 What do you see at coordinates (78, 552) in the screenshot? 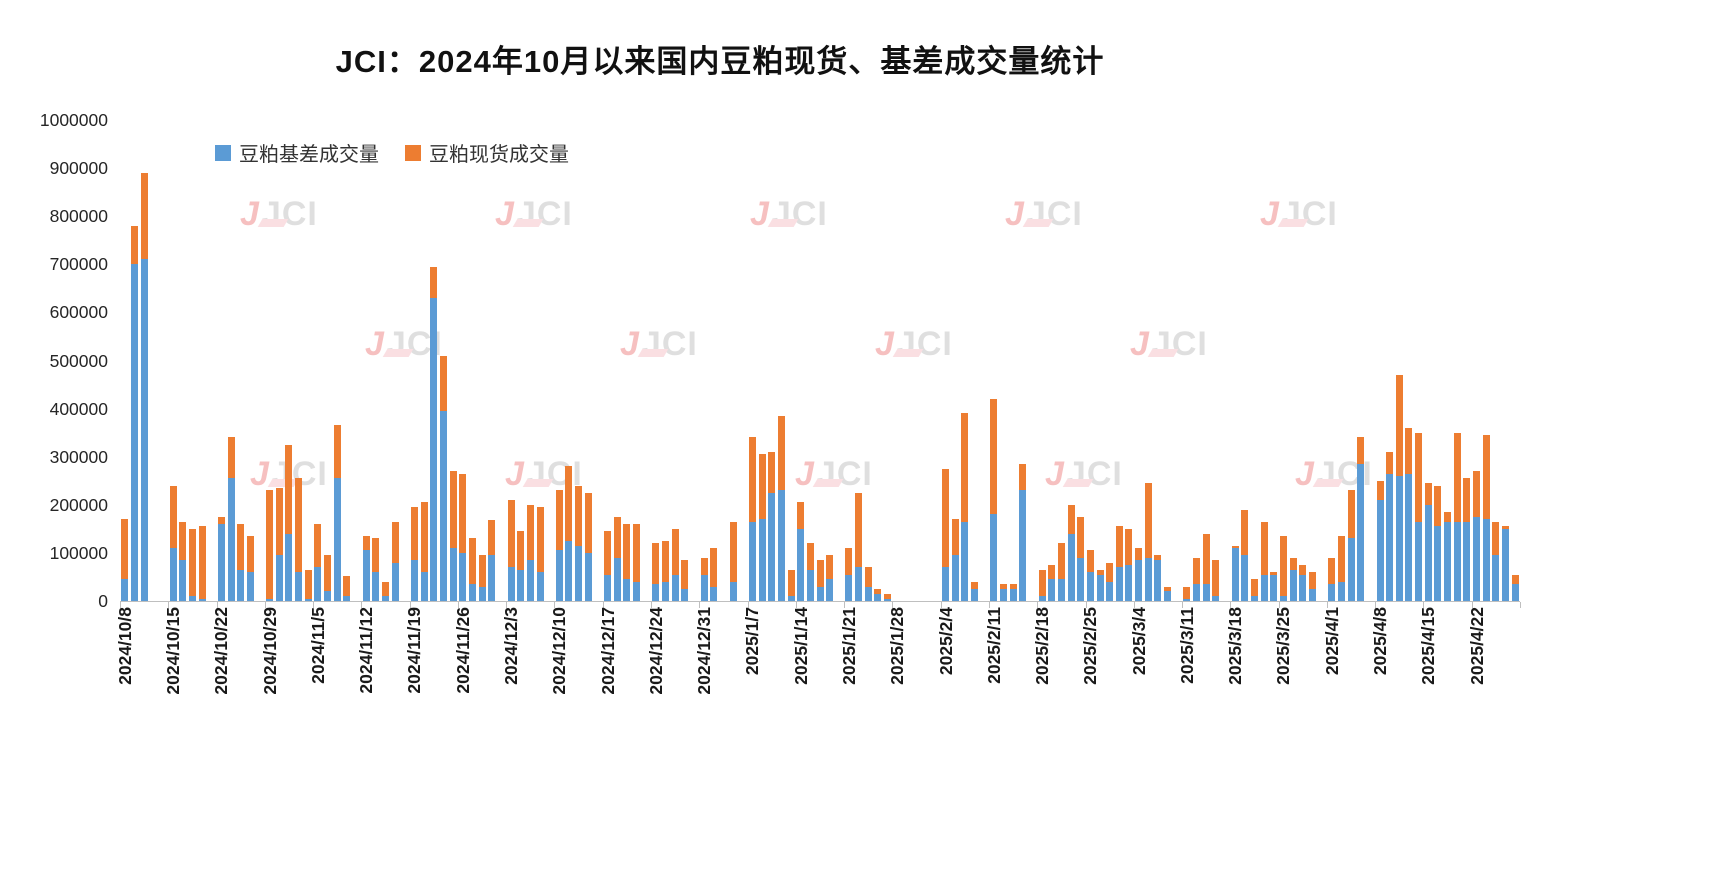
I see `y-axis-label: 100000` at bounding box center [78, 552].